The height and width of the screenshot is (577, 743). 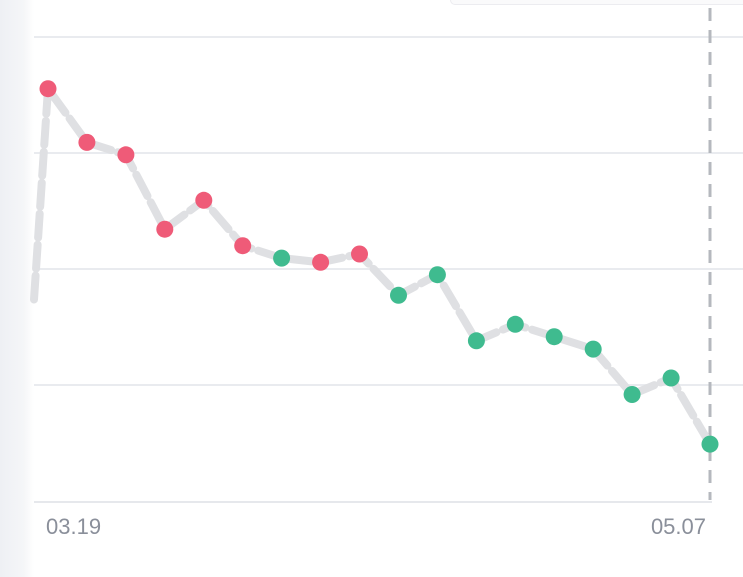 I want to click on x-tick-label-end: 05.07, so click(x=678, y=526).